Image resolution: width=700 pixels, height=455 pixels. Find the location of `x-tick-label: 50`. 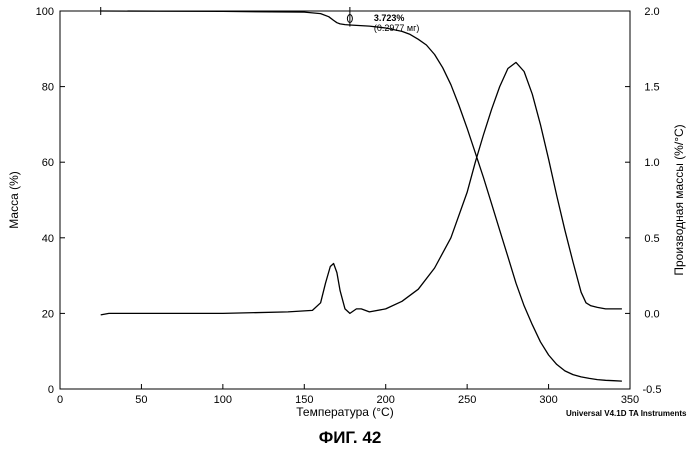

x-tick-label: 50 is located at coordinates (141, 400).